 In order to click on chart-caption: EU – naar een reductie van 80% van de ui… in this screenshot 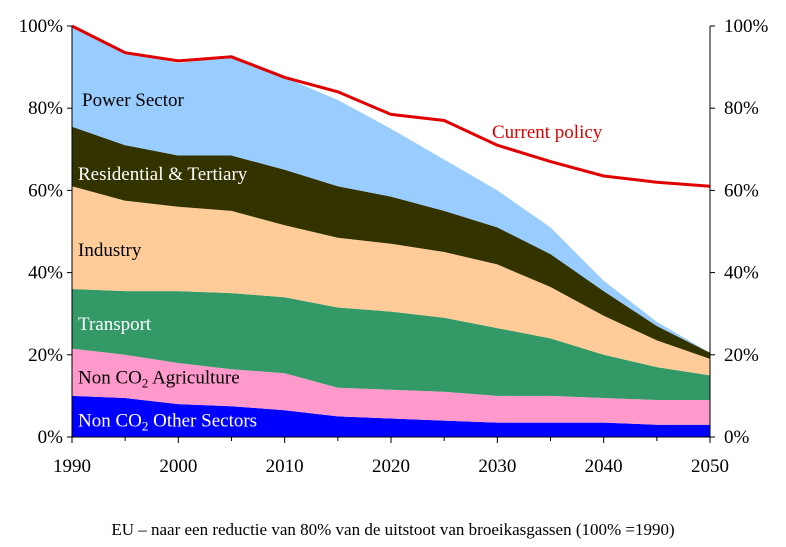, I will do `click(393, 529)`.